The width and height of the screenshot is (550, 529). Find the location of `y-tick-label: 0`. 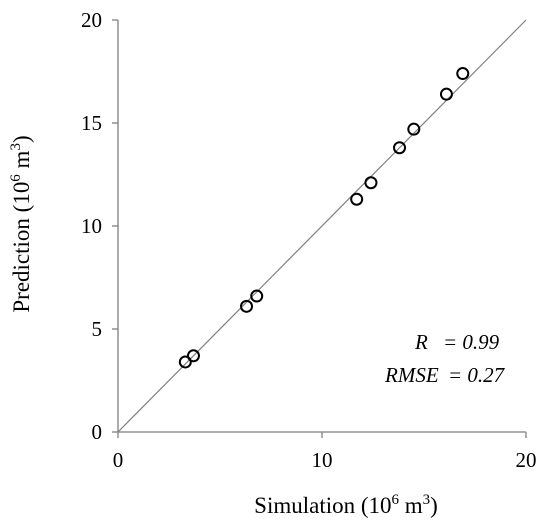

y-tick-label: 0 is located at coordinates (97, 432).